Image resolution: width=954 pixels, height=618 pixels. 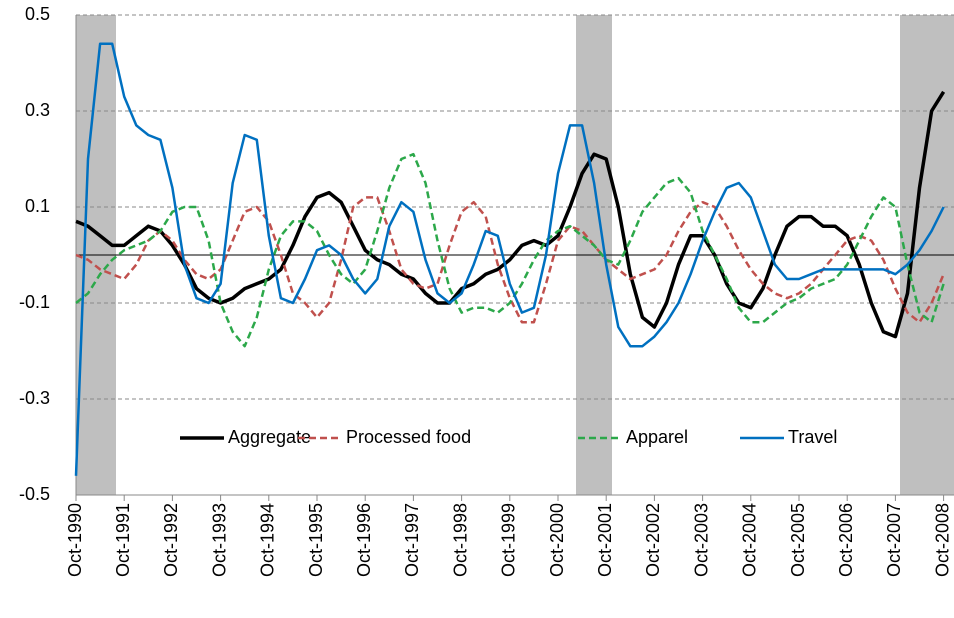 What do you see at coordinates (34, 302) in the screenshot?
I see `y-tick-label: -0.1` at bounding box center [34, 302].